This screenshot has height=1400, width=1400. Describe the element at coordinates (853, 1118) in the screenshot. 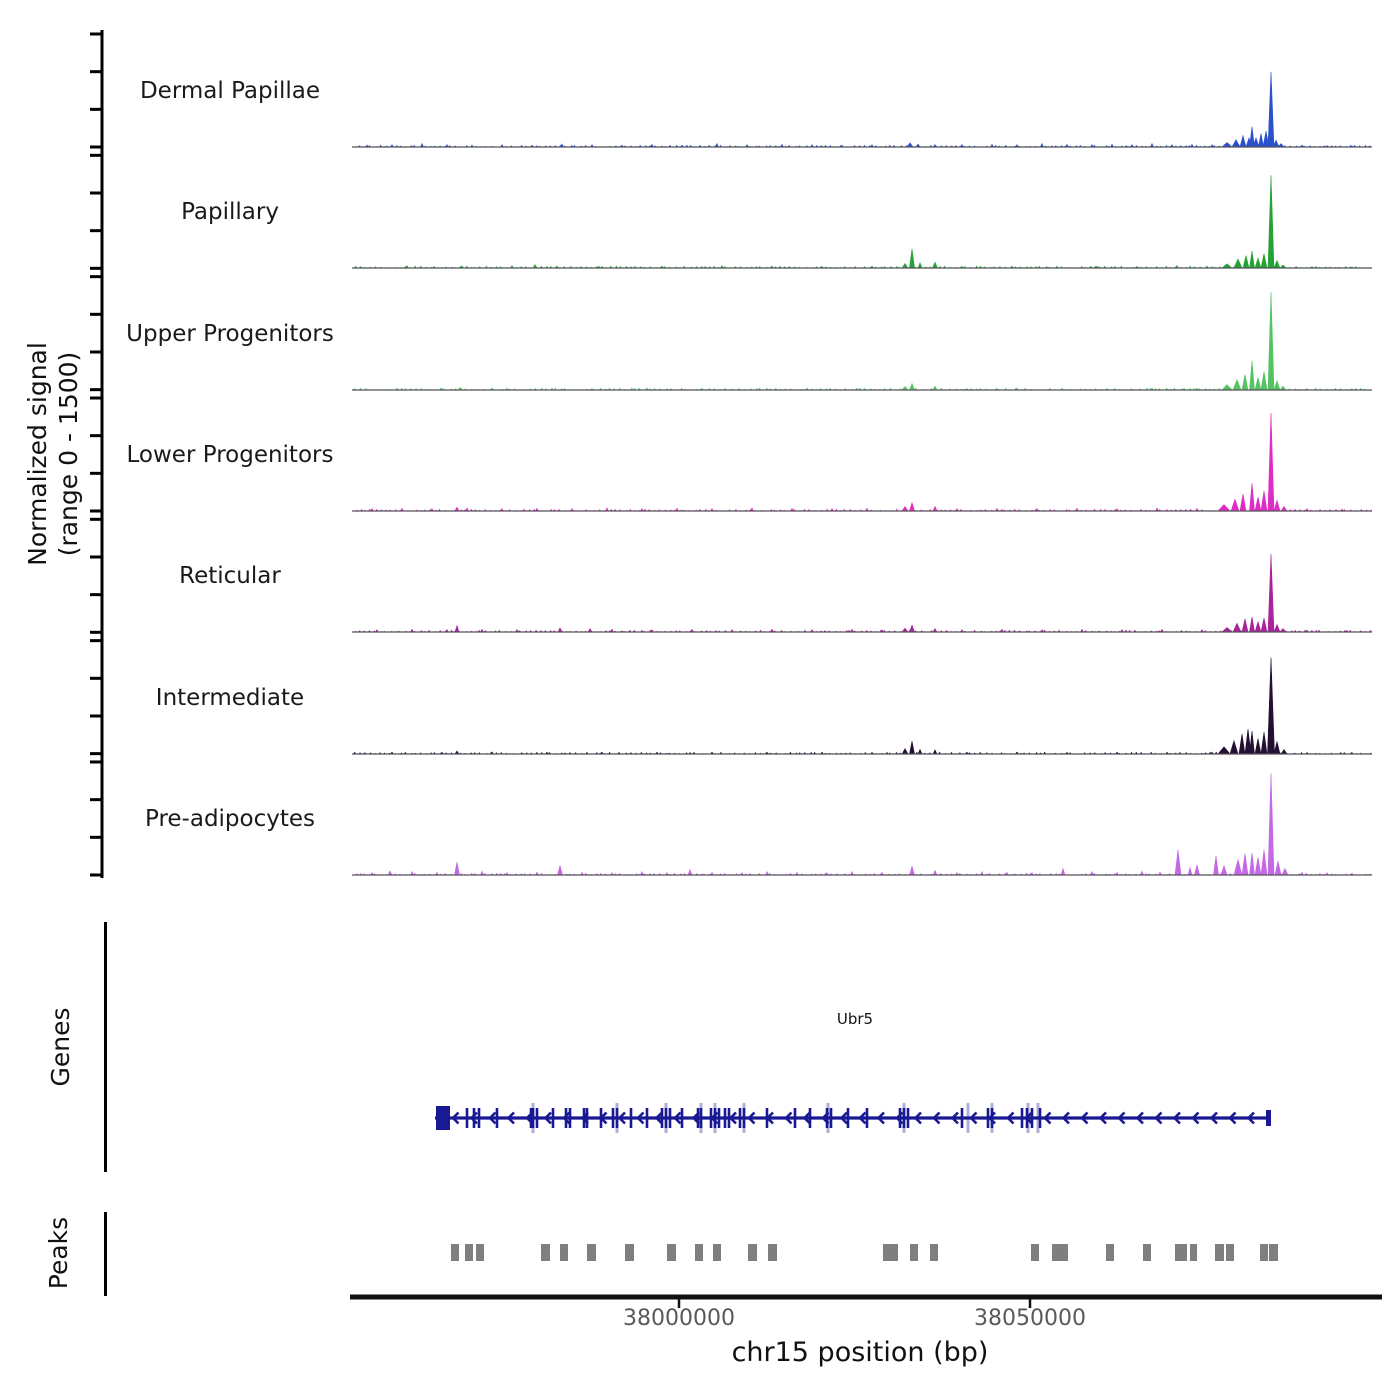

I see `gene-model-ubr5` at that location.